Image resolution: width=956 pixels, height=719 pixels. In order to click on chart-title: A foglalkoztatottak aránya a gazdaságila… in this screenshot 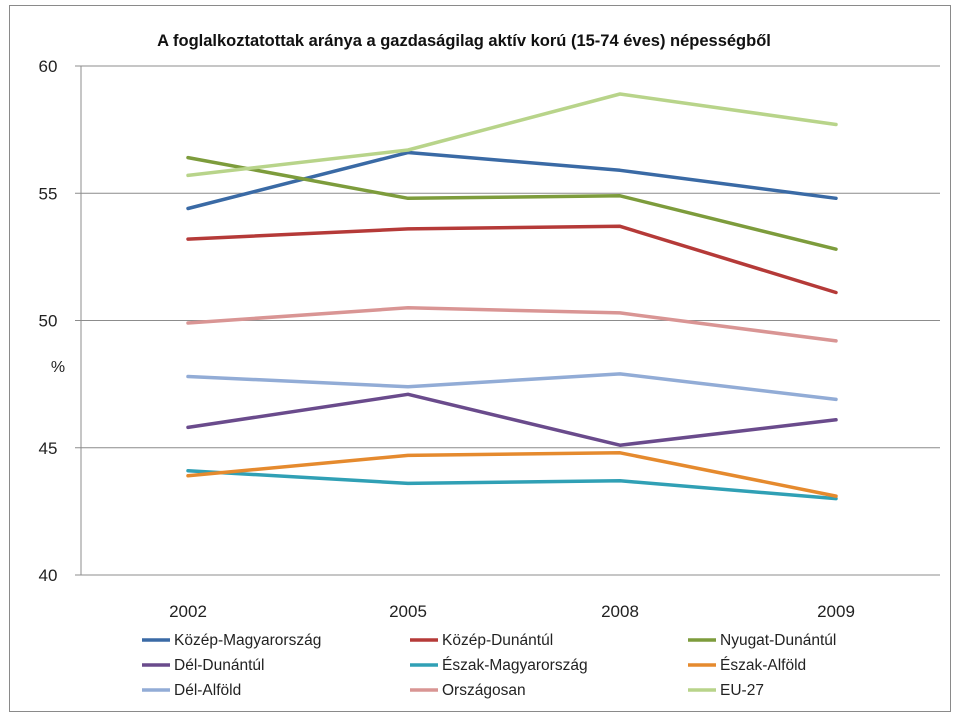, I will do `click(464, 41)`.